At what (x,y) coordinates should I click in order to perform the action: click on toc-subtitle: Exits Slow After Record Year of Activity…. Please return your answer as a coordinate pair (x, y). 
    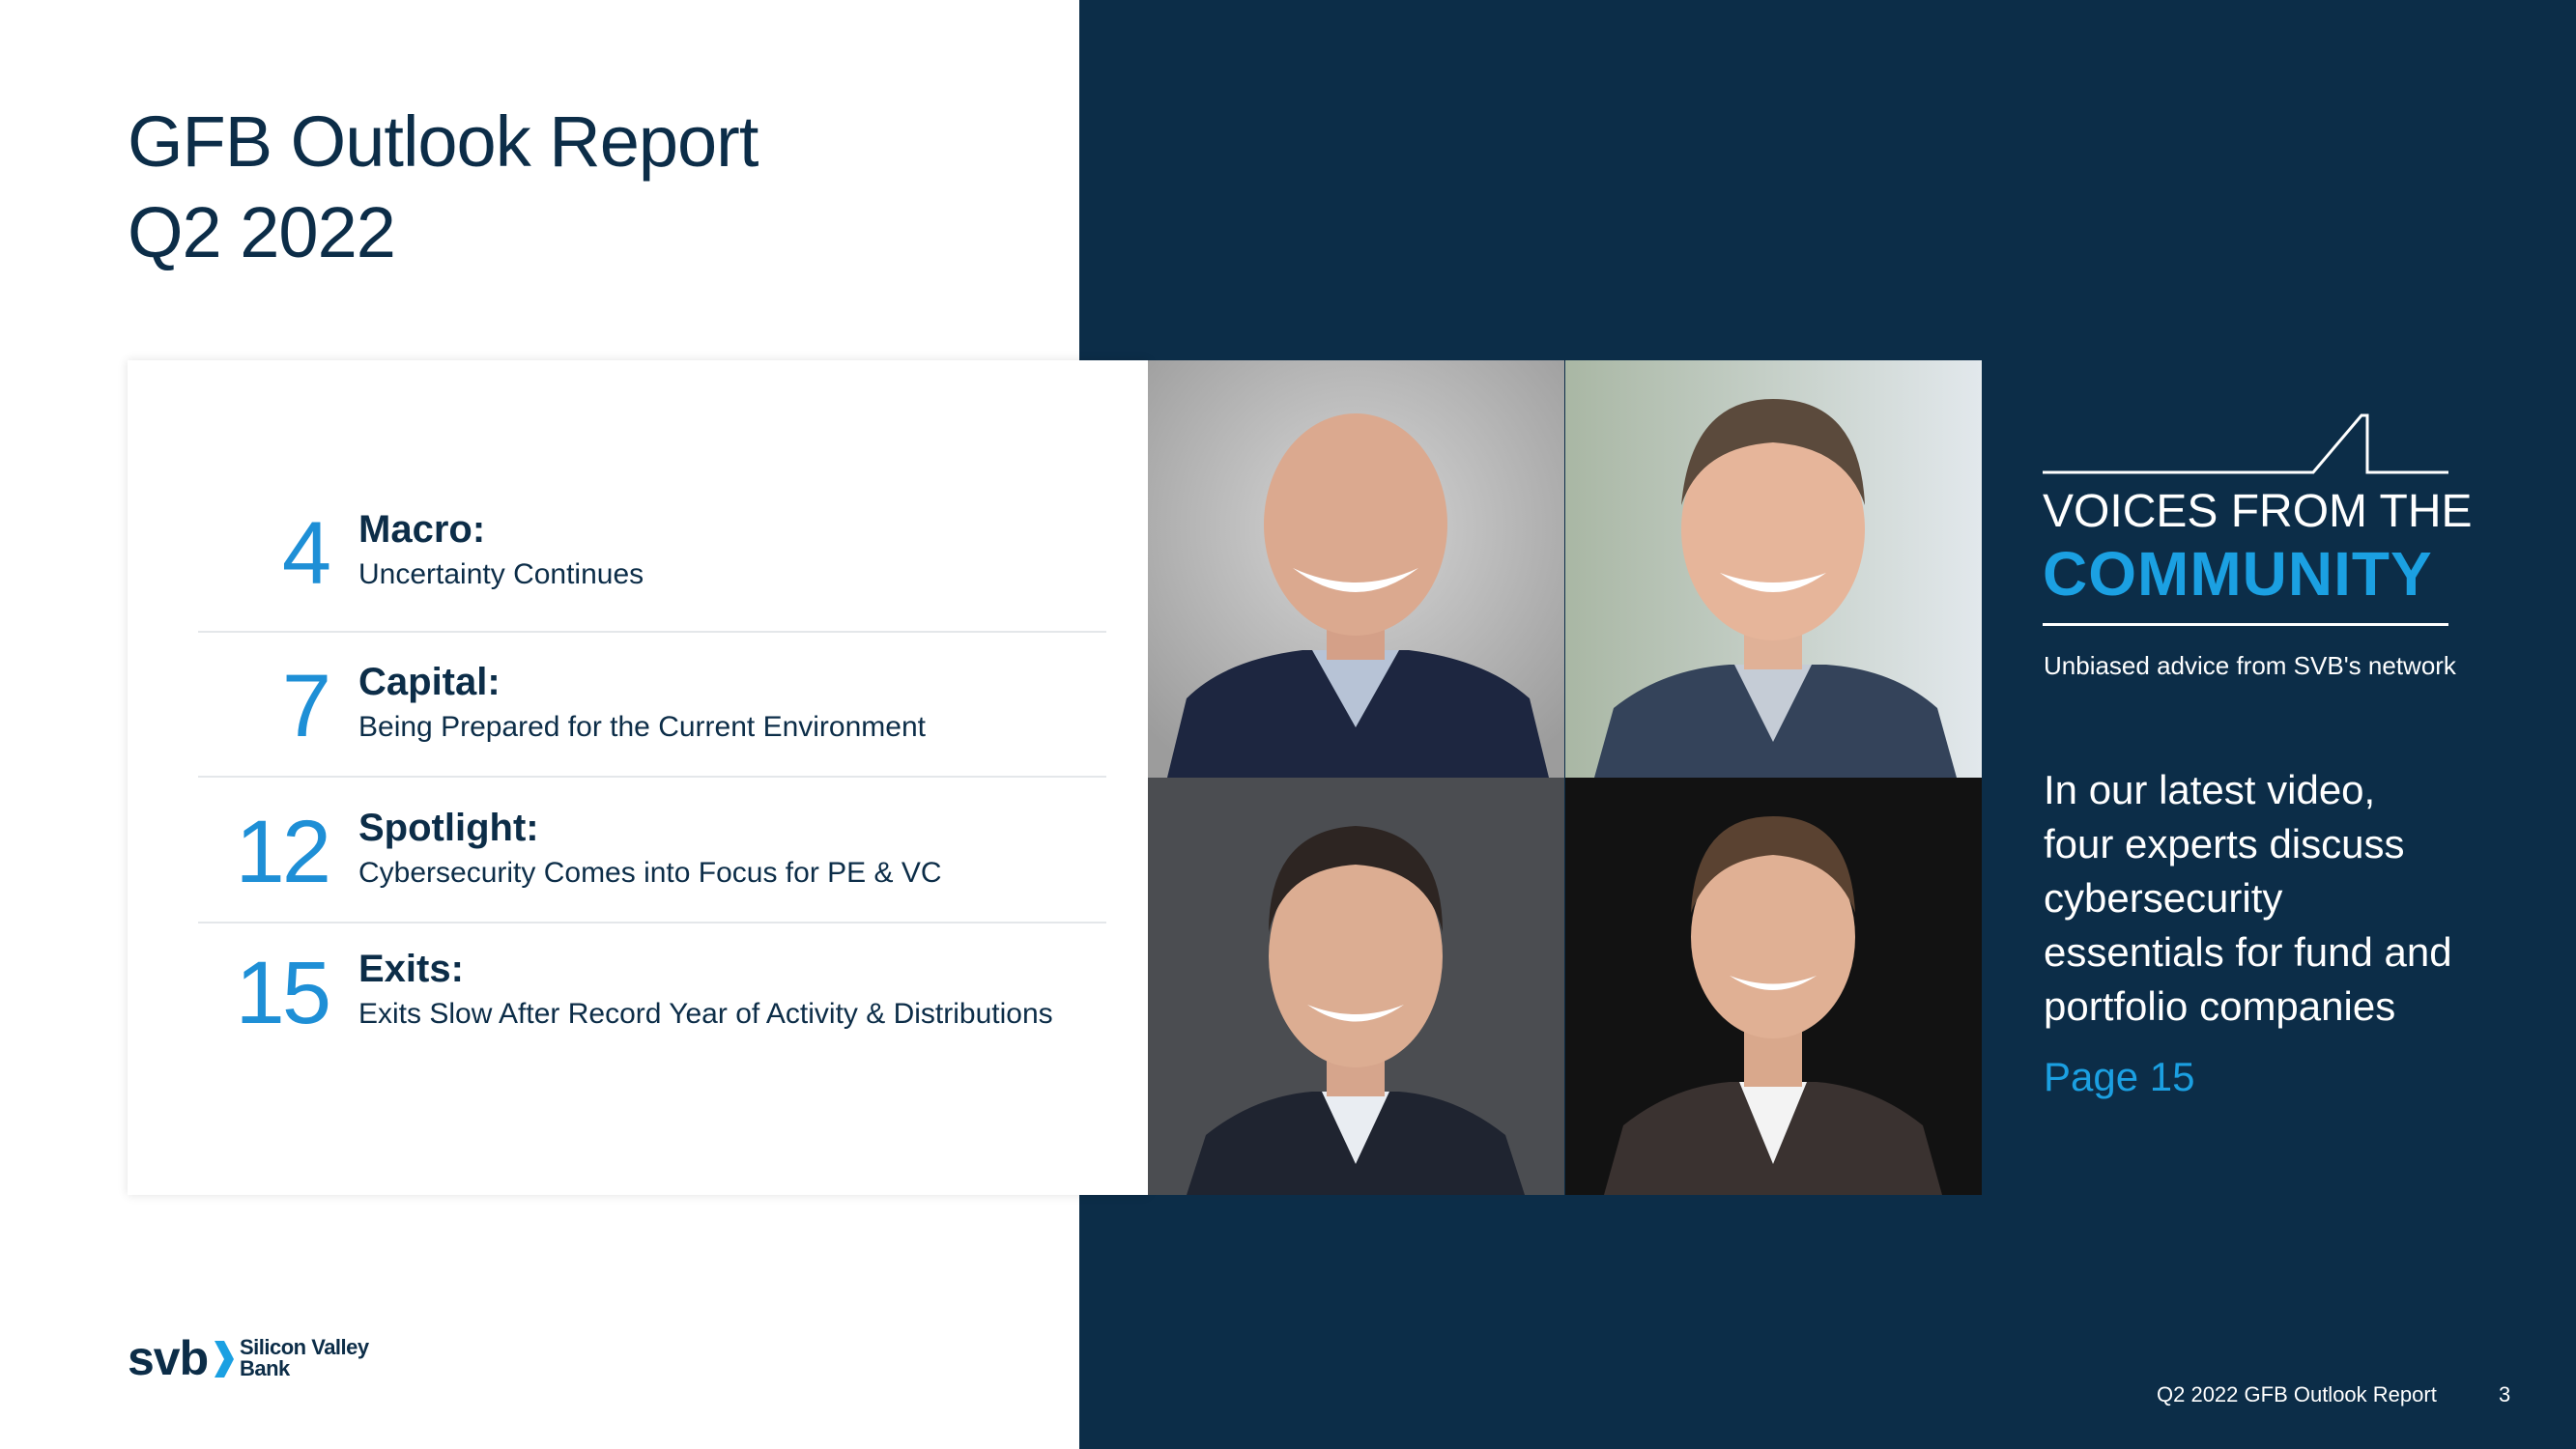
    Looking at the image, I should click on (706, 1014).